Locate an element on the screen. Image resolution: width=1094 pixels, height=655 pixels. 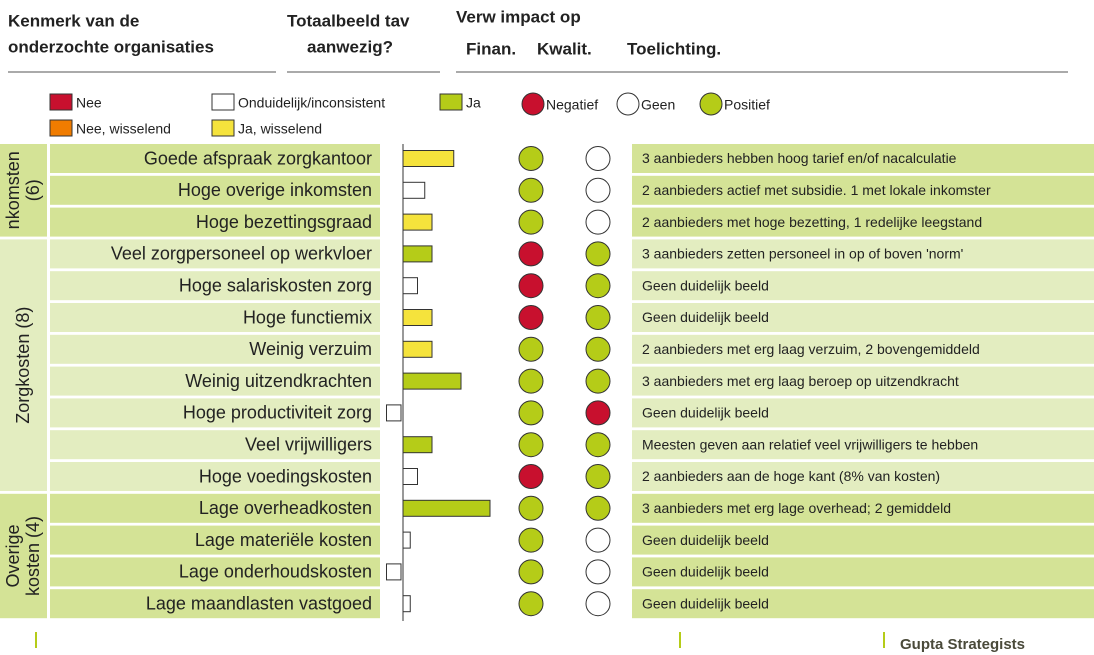
legend-label: Negatief is located at coordinates (572, 105).